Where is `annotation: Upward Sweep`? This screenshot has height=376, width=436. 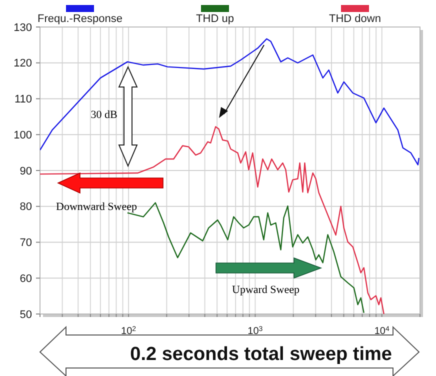
annotation: Upward Sweep is located at coordinates (266, 290).